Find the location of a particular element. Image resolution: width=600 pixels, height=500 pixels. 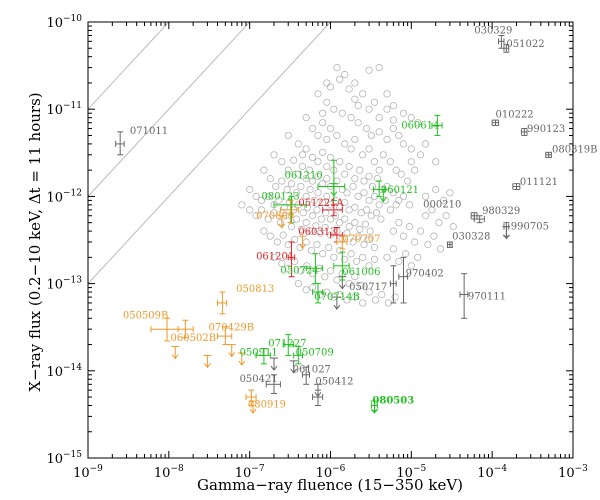

grb-label: 070809 is located at coordinates (275, 216).